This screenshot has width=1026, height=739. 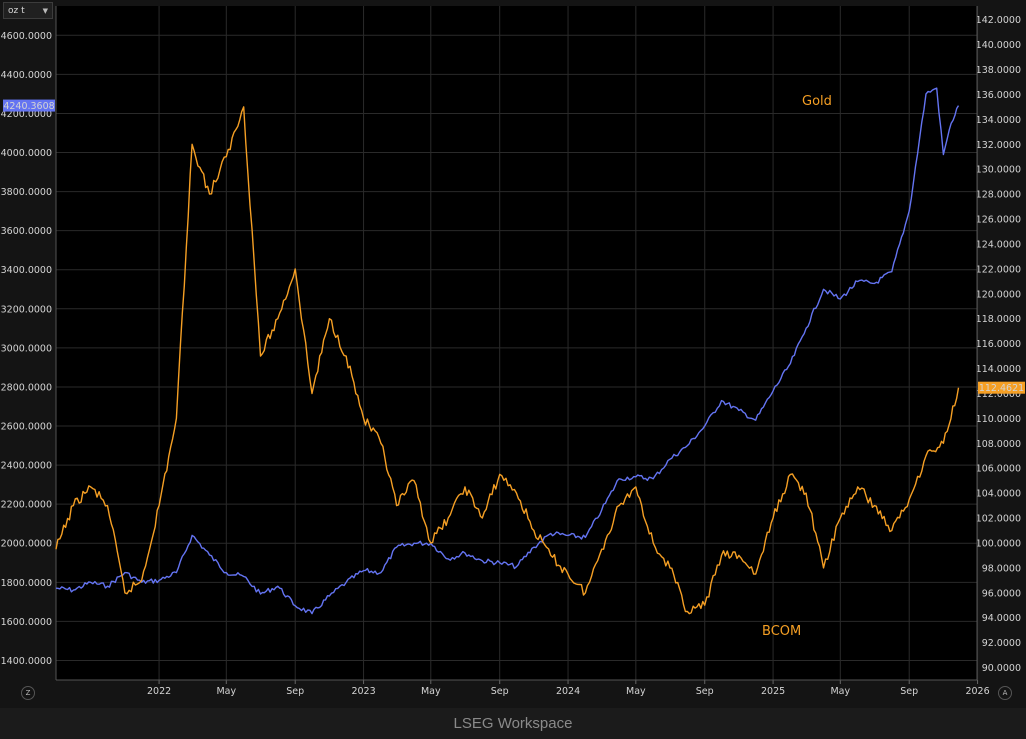 I want to click on bcom-last-value-badge, so click(x=1001, y=387).